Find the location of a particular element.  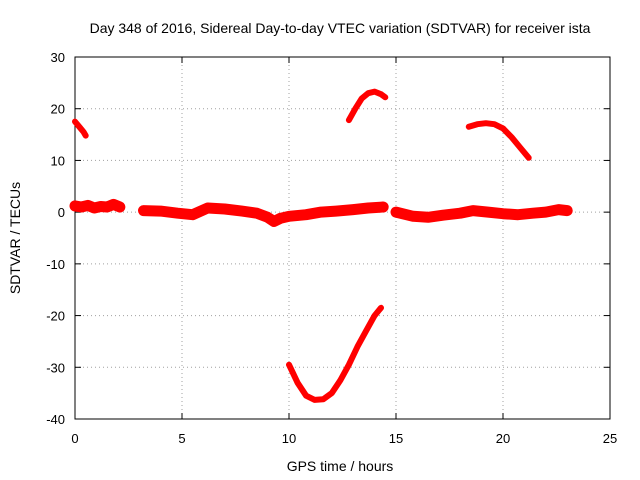

y-tick-label: 10 is located at coordinates (58, 160).